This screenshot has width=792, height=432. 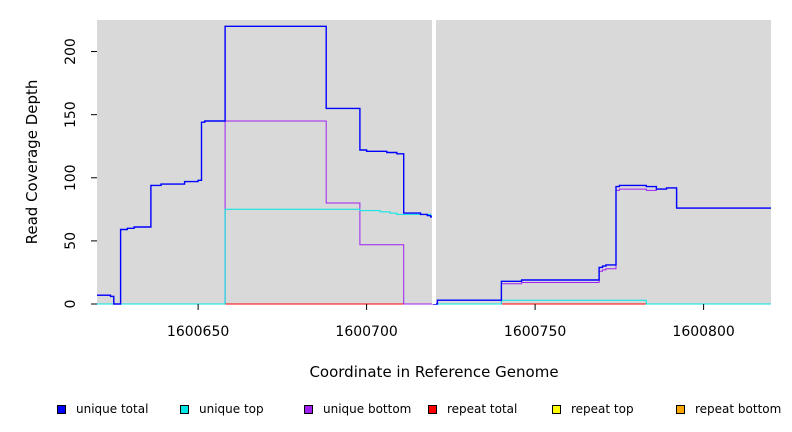 I want to click on y-tick-label: 100, so click(x=71, y=177).